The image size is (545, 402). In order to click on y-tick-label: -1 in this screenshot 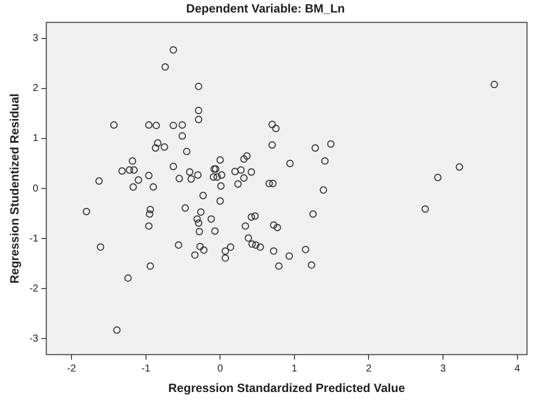, I will do `click(34, 238)`.